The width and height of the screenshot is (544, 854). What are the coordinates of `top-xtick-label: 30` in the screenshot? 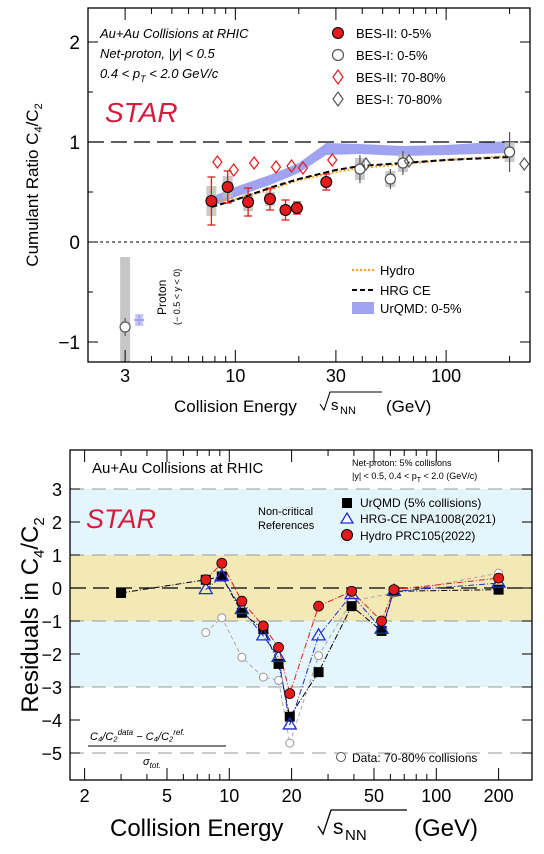 It's located at (336, 376).